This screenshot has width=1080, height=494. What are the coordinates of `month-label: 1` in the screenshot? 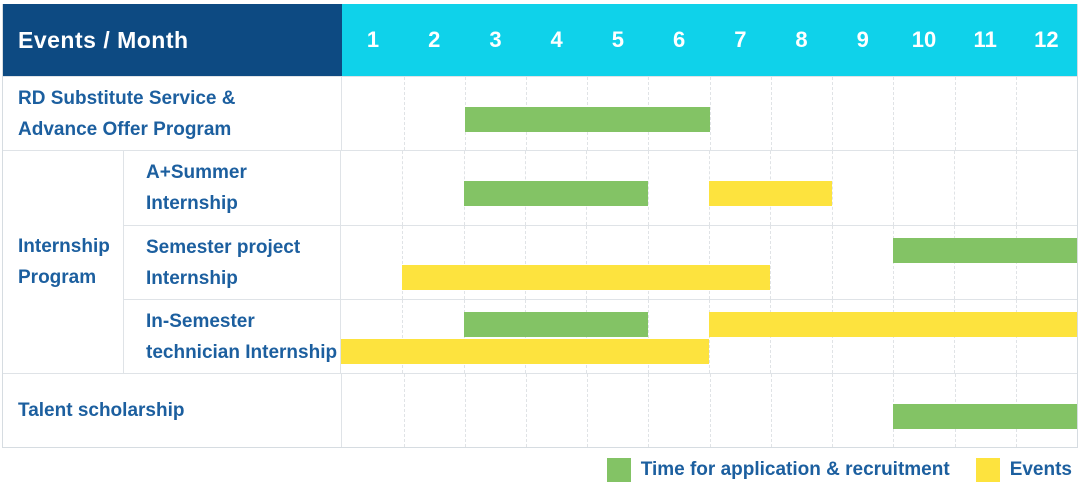 It's located at (373, 39).